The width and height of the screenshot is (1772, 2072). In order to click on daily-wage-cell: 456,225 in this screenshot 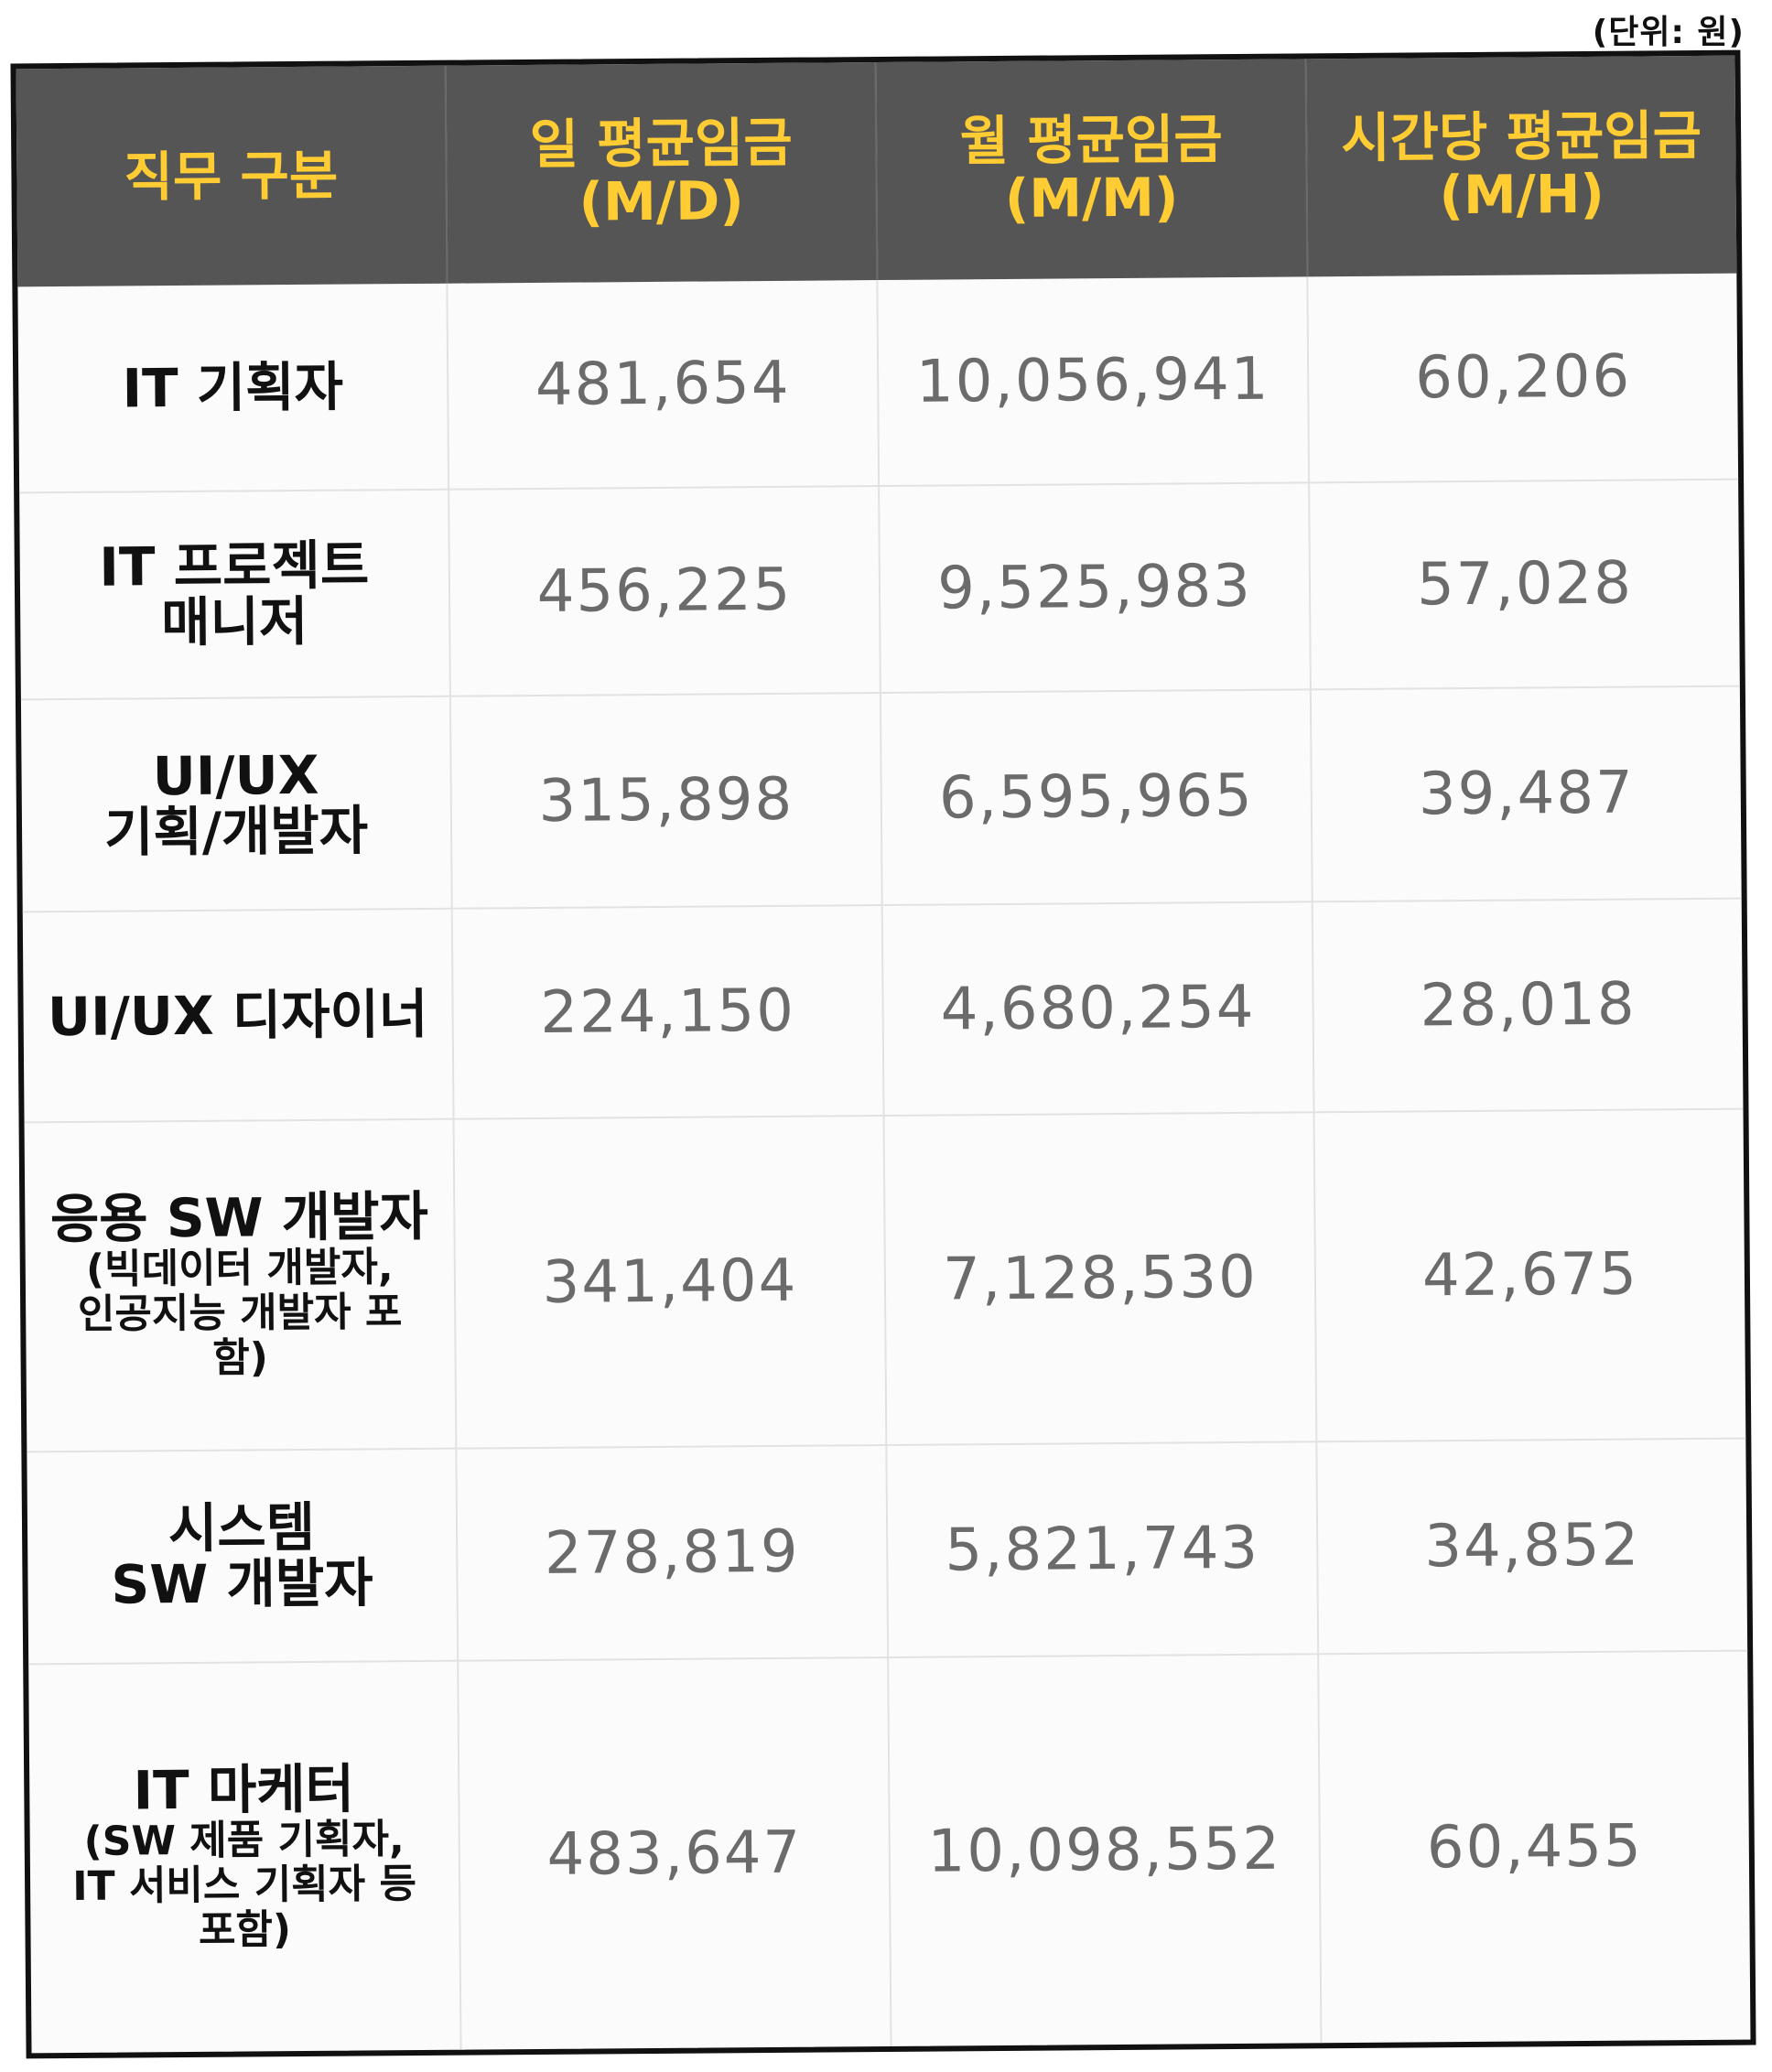, I will do `click(665, 592)`.